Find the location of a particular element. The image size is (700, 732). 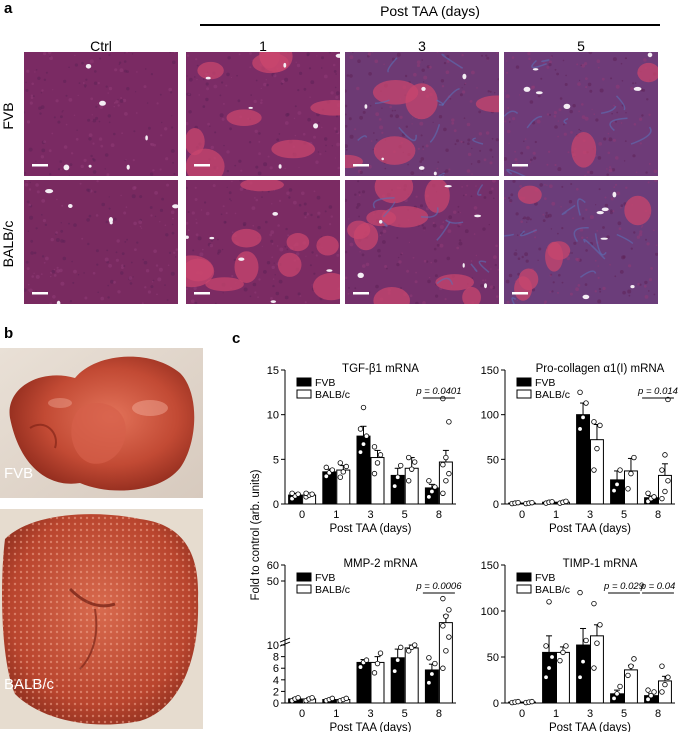

legend-label: FVB is located at coordinates (545, 383).